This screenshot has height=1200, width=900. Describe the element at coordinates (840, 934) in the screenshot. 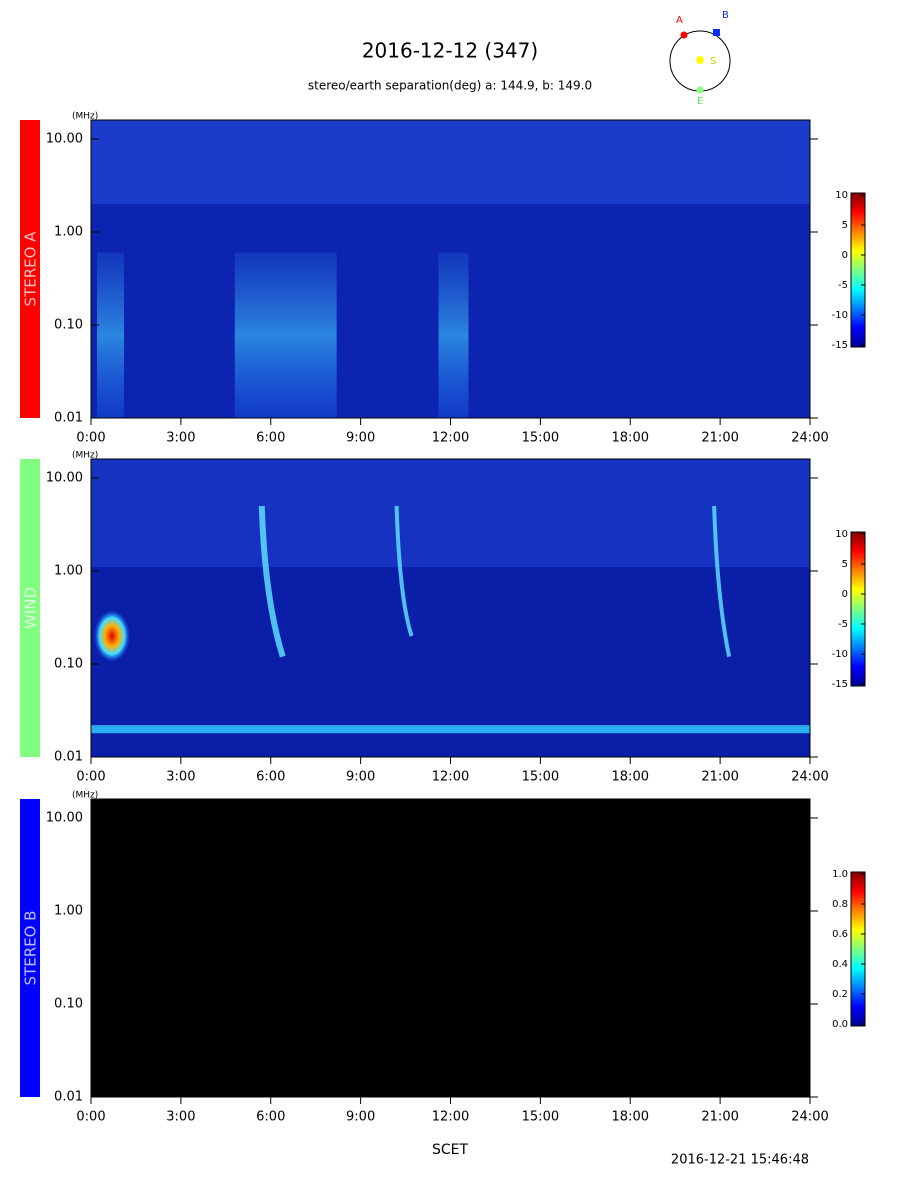

I see `colorbar-tick-label: 0.6` at that location.